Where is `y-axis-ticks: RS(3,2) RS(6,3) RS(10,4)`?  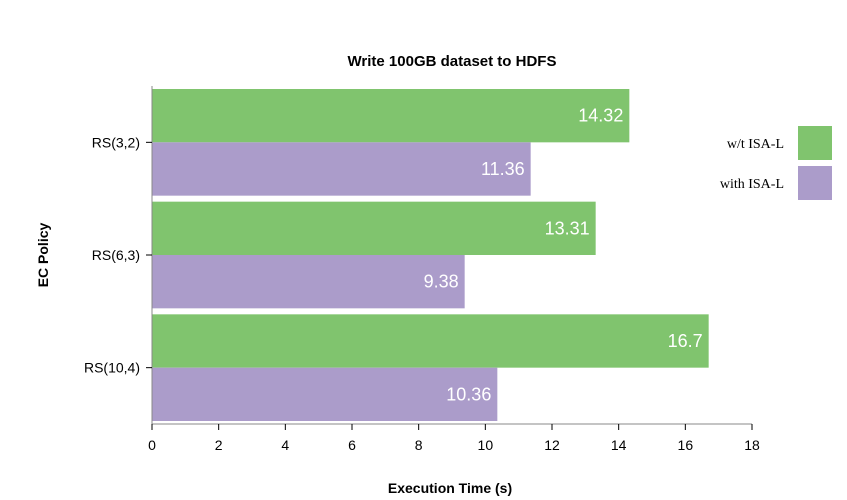 y-axis-ticks: RS(3,2) RS(6,3) RS(10,4) is located at coordinates (118, 255).